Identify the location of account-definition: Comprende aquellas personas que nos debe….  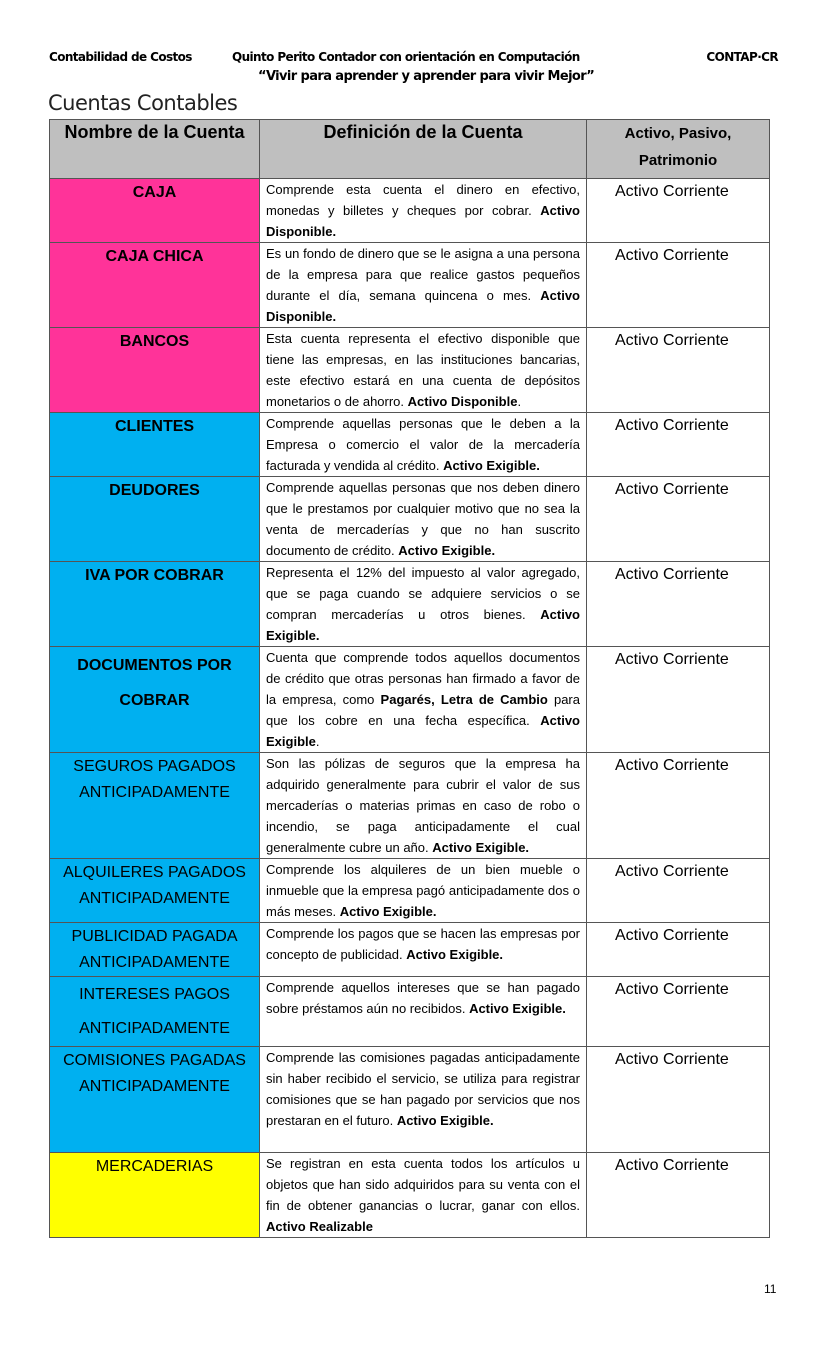
(423, 519).